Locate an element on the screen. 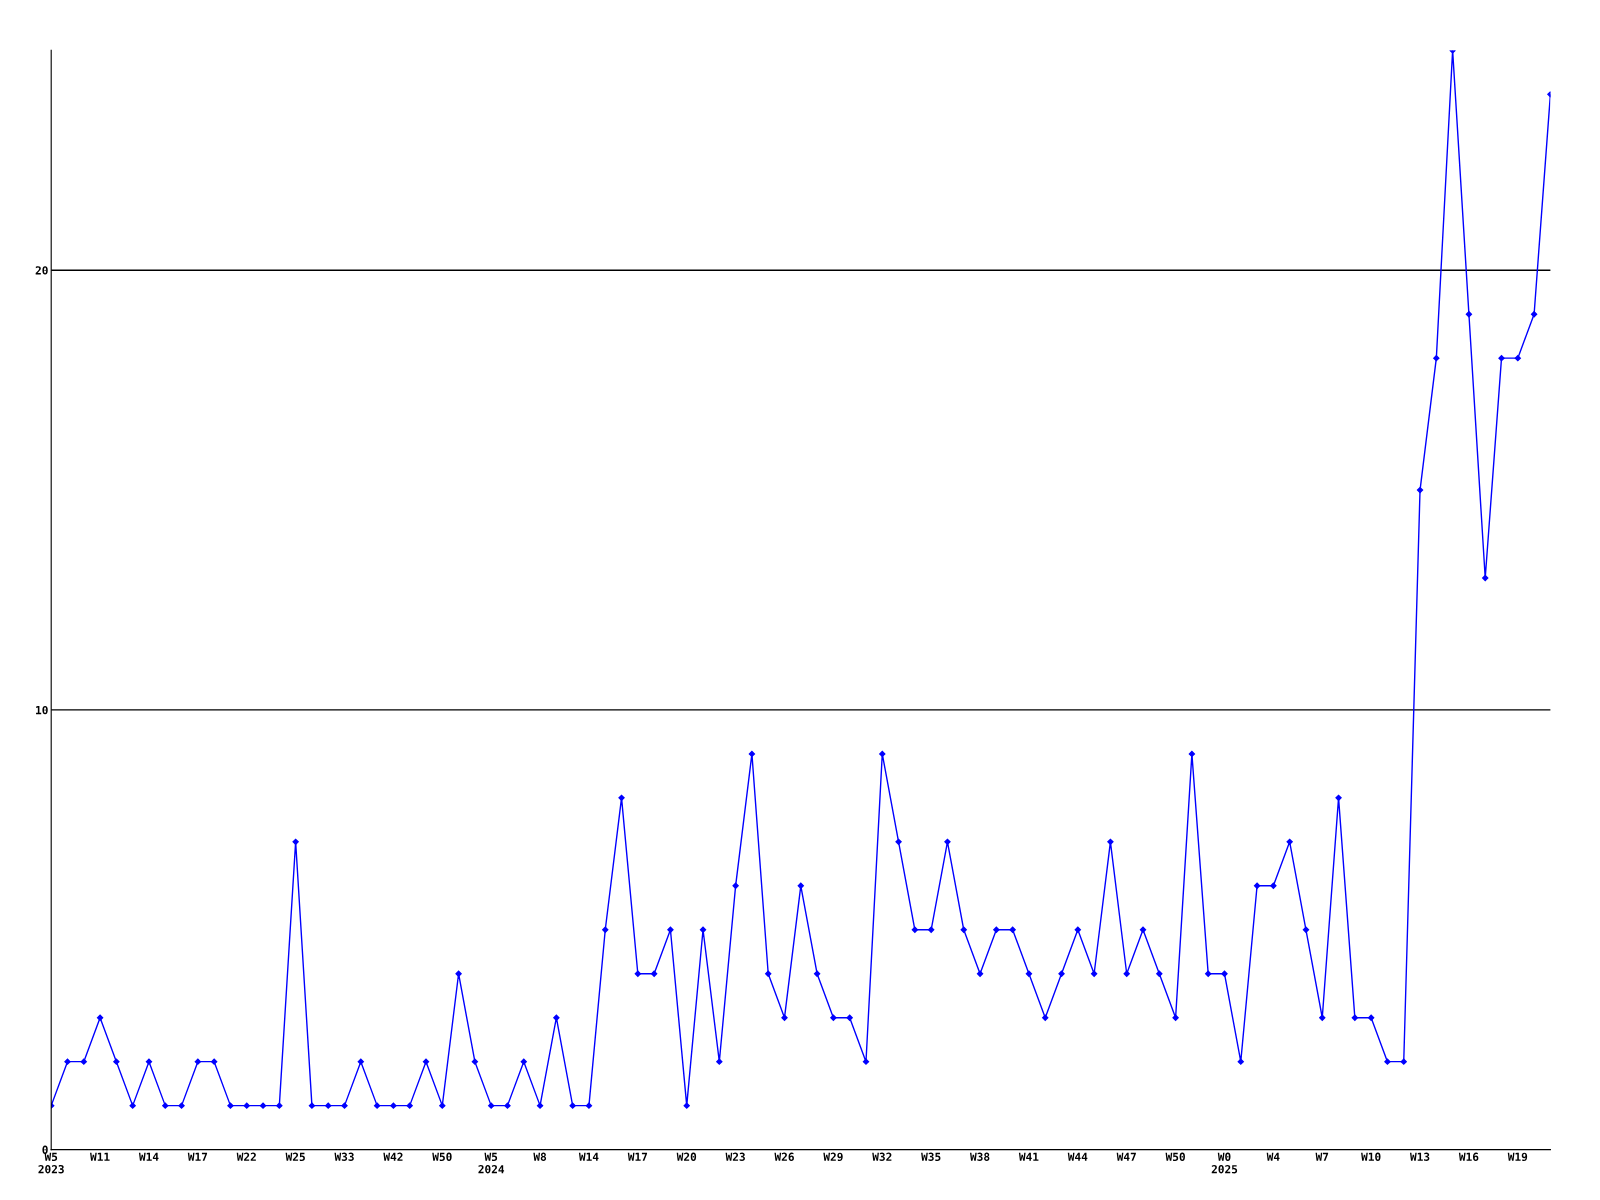  x-tick-label: W16 is located at coordinates (1468, 1156).